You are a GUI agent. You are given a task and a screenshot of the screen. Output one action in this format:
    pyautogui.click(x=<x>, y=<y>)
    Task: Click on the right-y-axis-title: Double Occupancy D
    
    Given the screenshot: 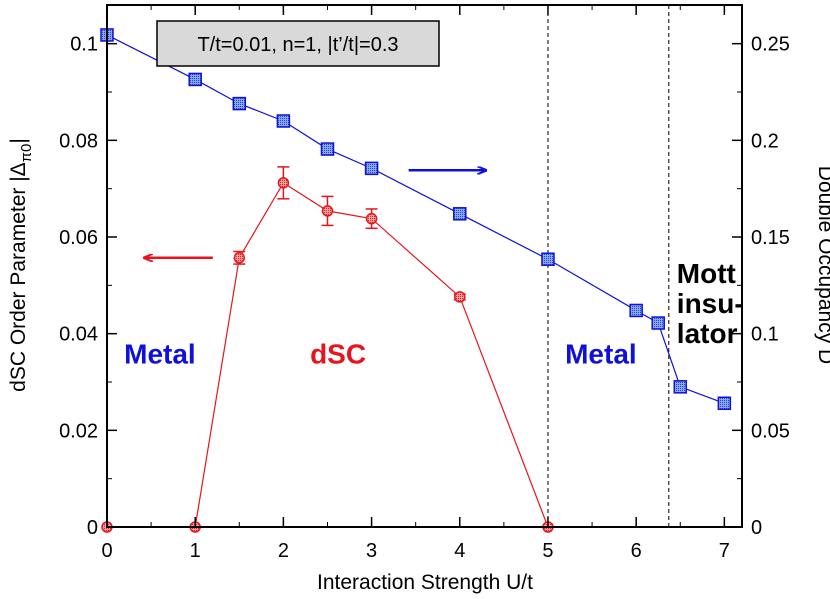 What is the action you would take?
    pyautogui.click(x=822, y=265)
    